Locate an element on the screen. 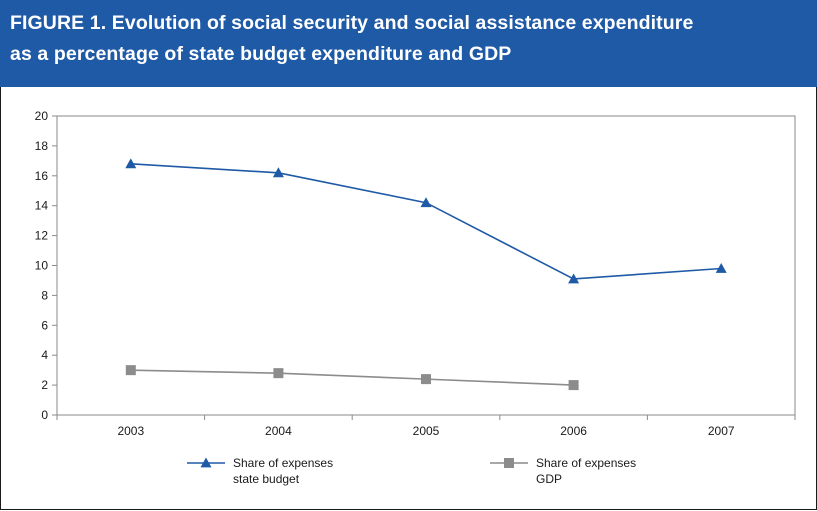  legend-label-state-budget: state budget is located at coordinates (266, 479).